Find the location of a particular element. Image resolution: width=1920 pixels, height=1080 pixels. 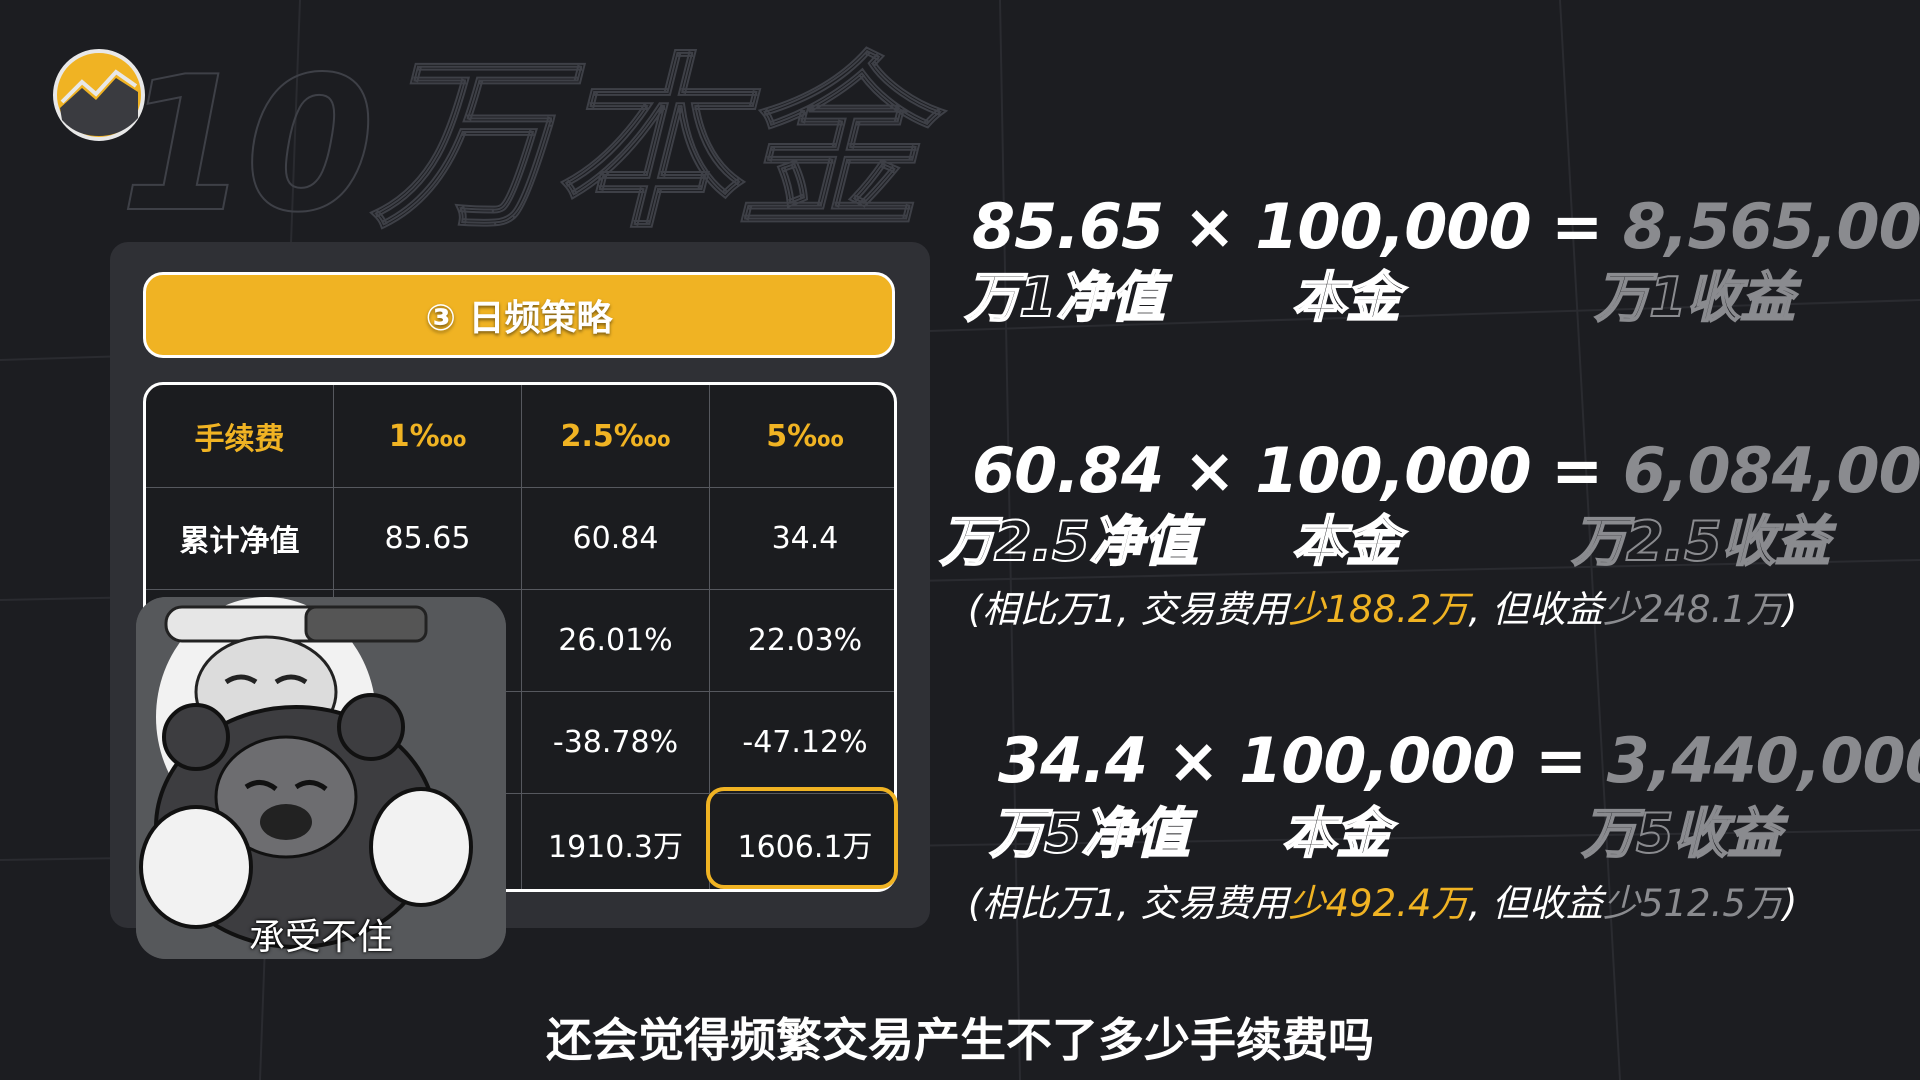

logo-icon is located at coordinates (99, 95).